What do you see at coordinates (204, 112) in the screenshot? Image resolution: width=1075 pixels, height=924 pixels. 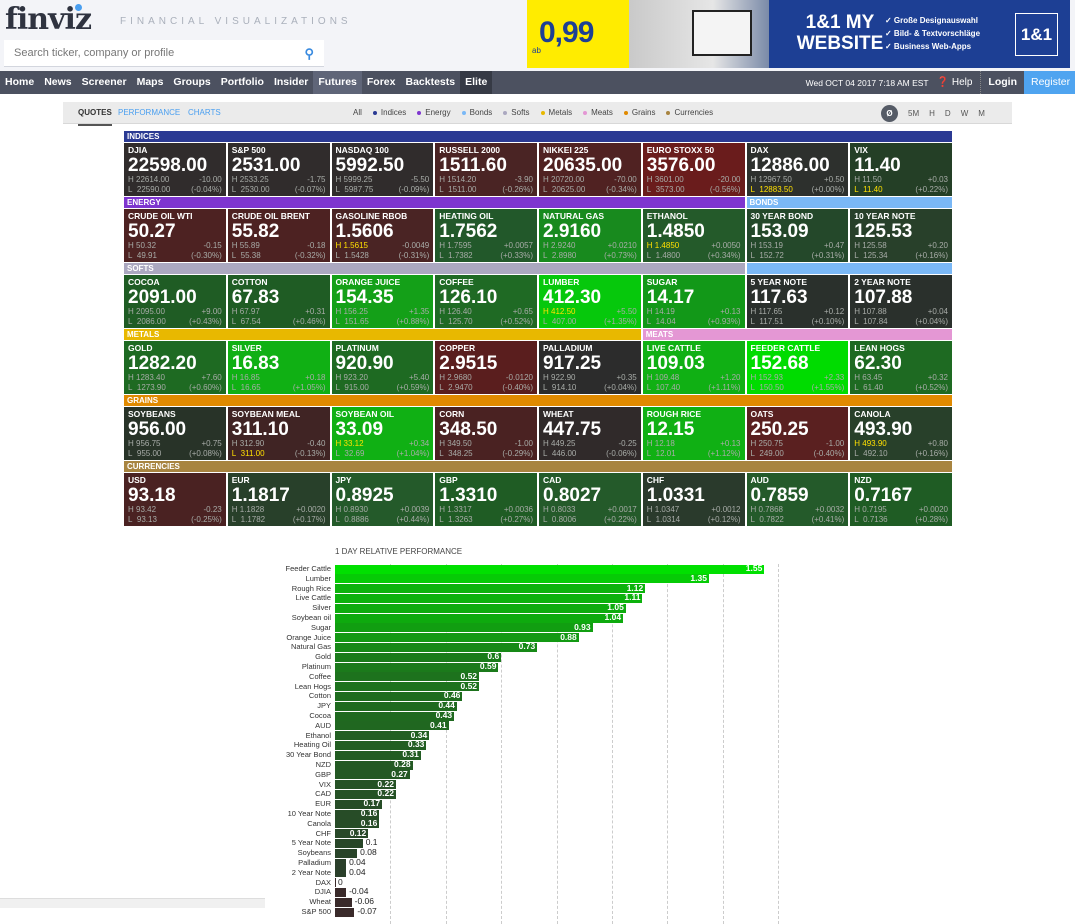 I see `tab-charts: CHARTS` at bounding box center [204, 112].